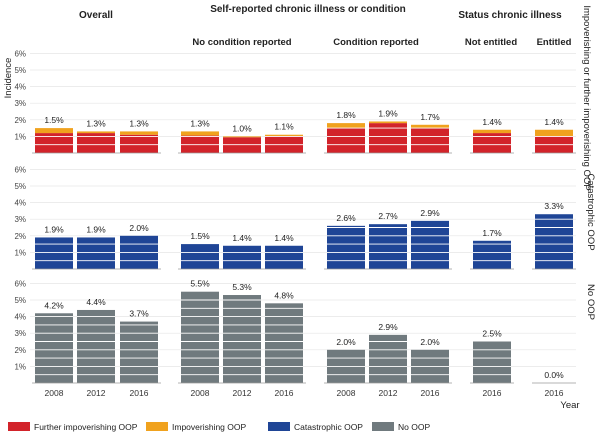  I want to click on data-label: 1.5%, so click(54, 120).